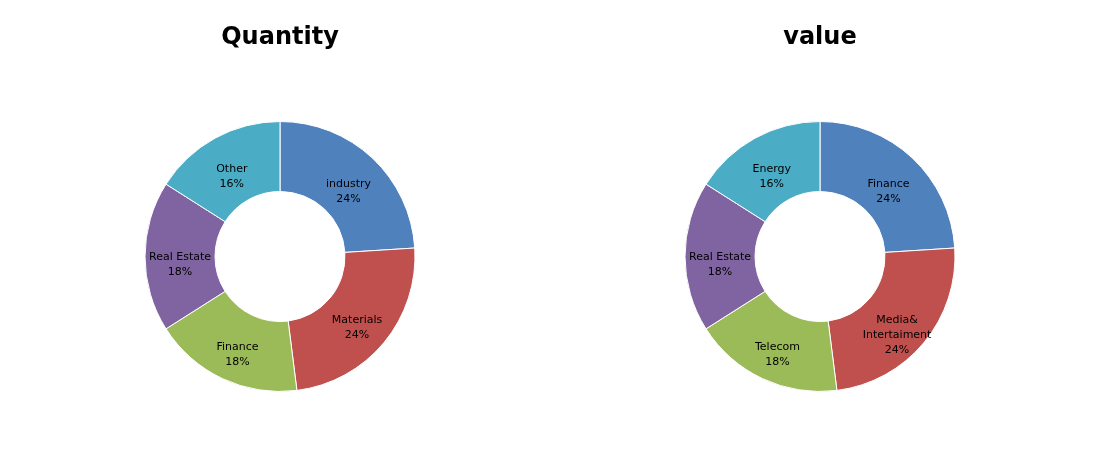 The width and height of the screenshot is (1097, 466). Describe the element at coordinates (776, 346) in the screenshot. I see `slice-label: Telecom` at that location.